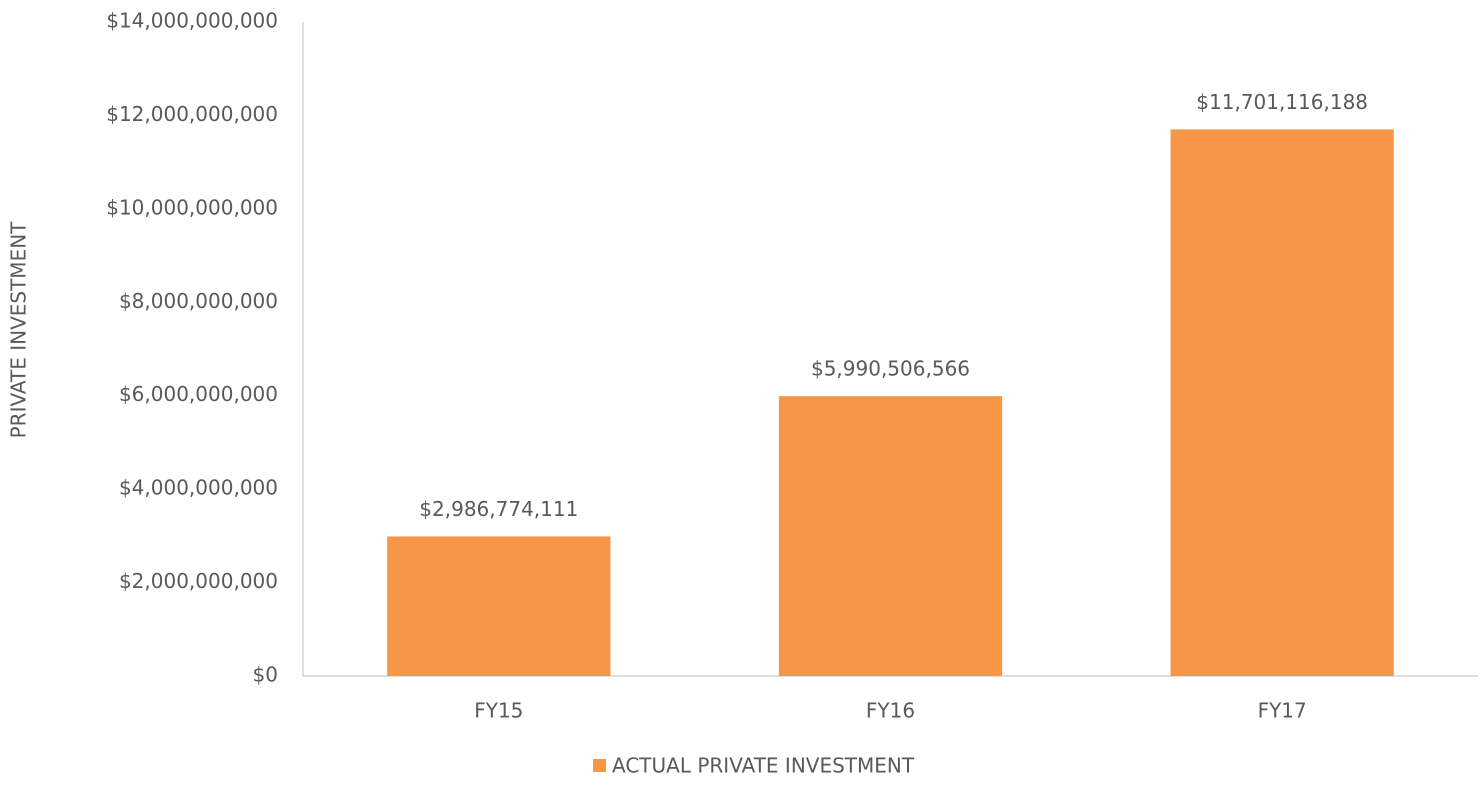 The image size is (1484, 785). I want to click on y-axis-title: PRIVATE INVESTMENT, so click(19, 330).